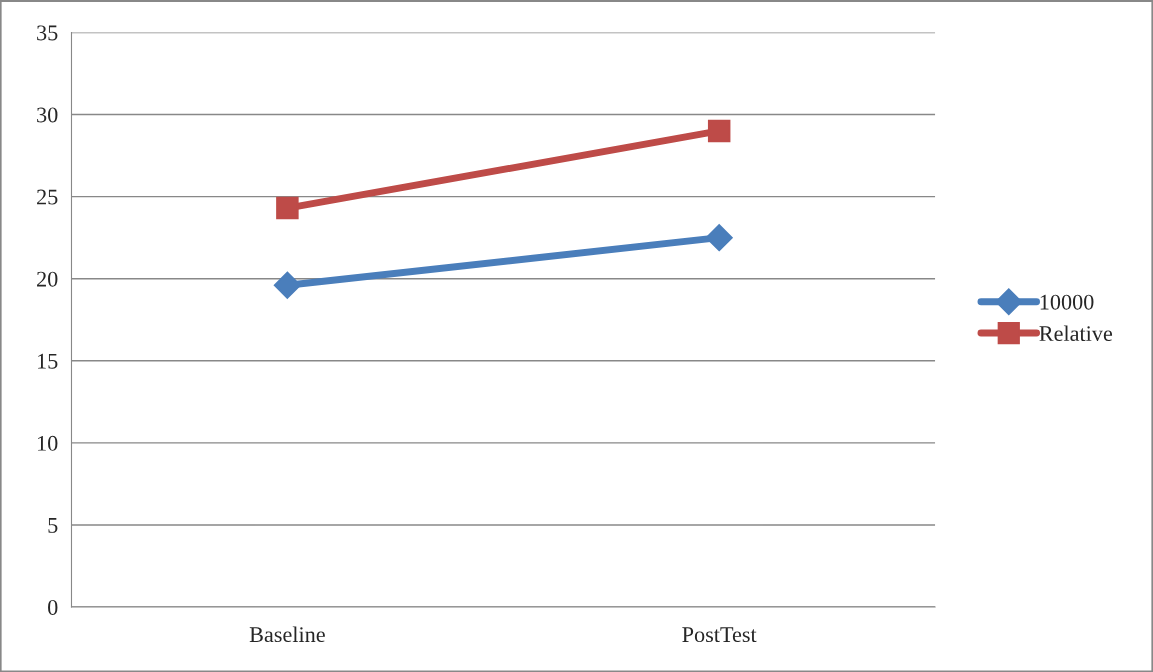 This screenshot has width=1153, height=672. I want to click on y-tick-label: 25, so click(47, 197).